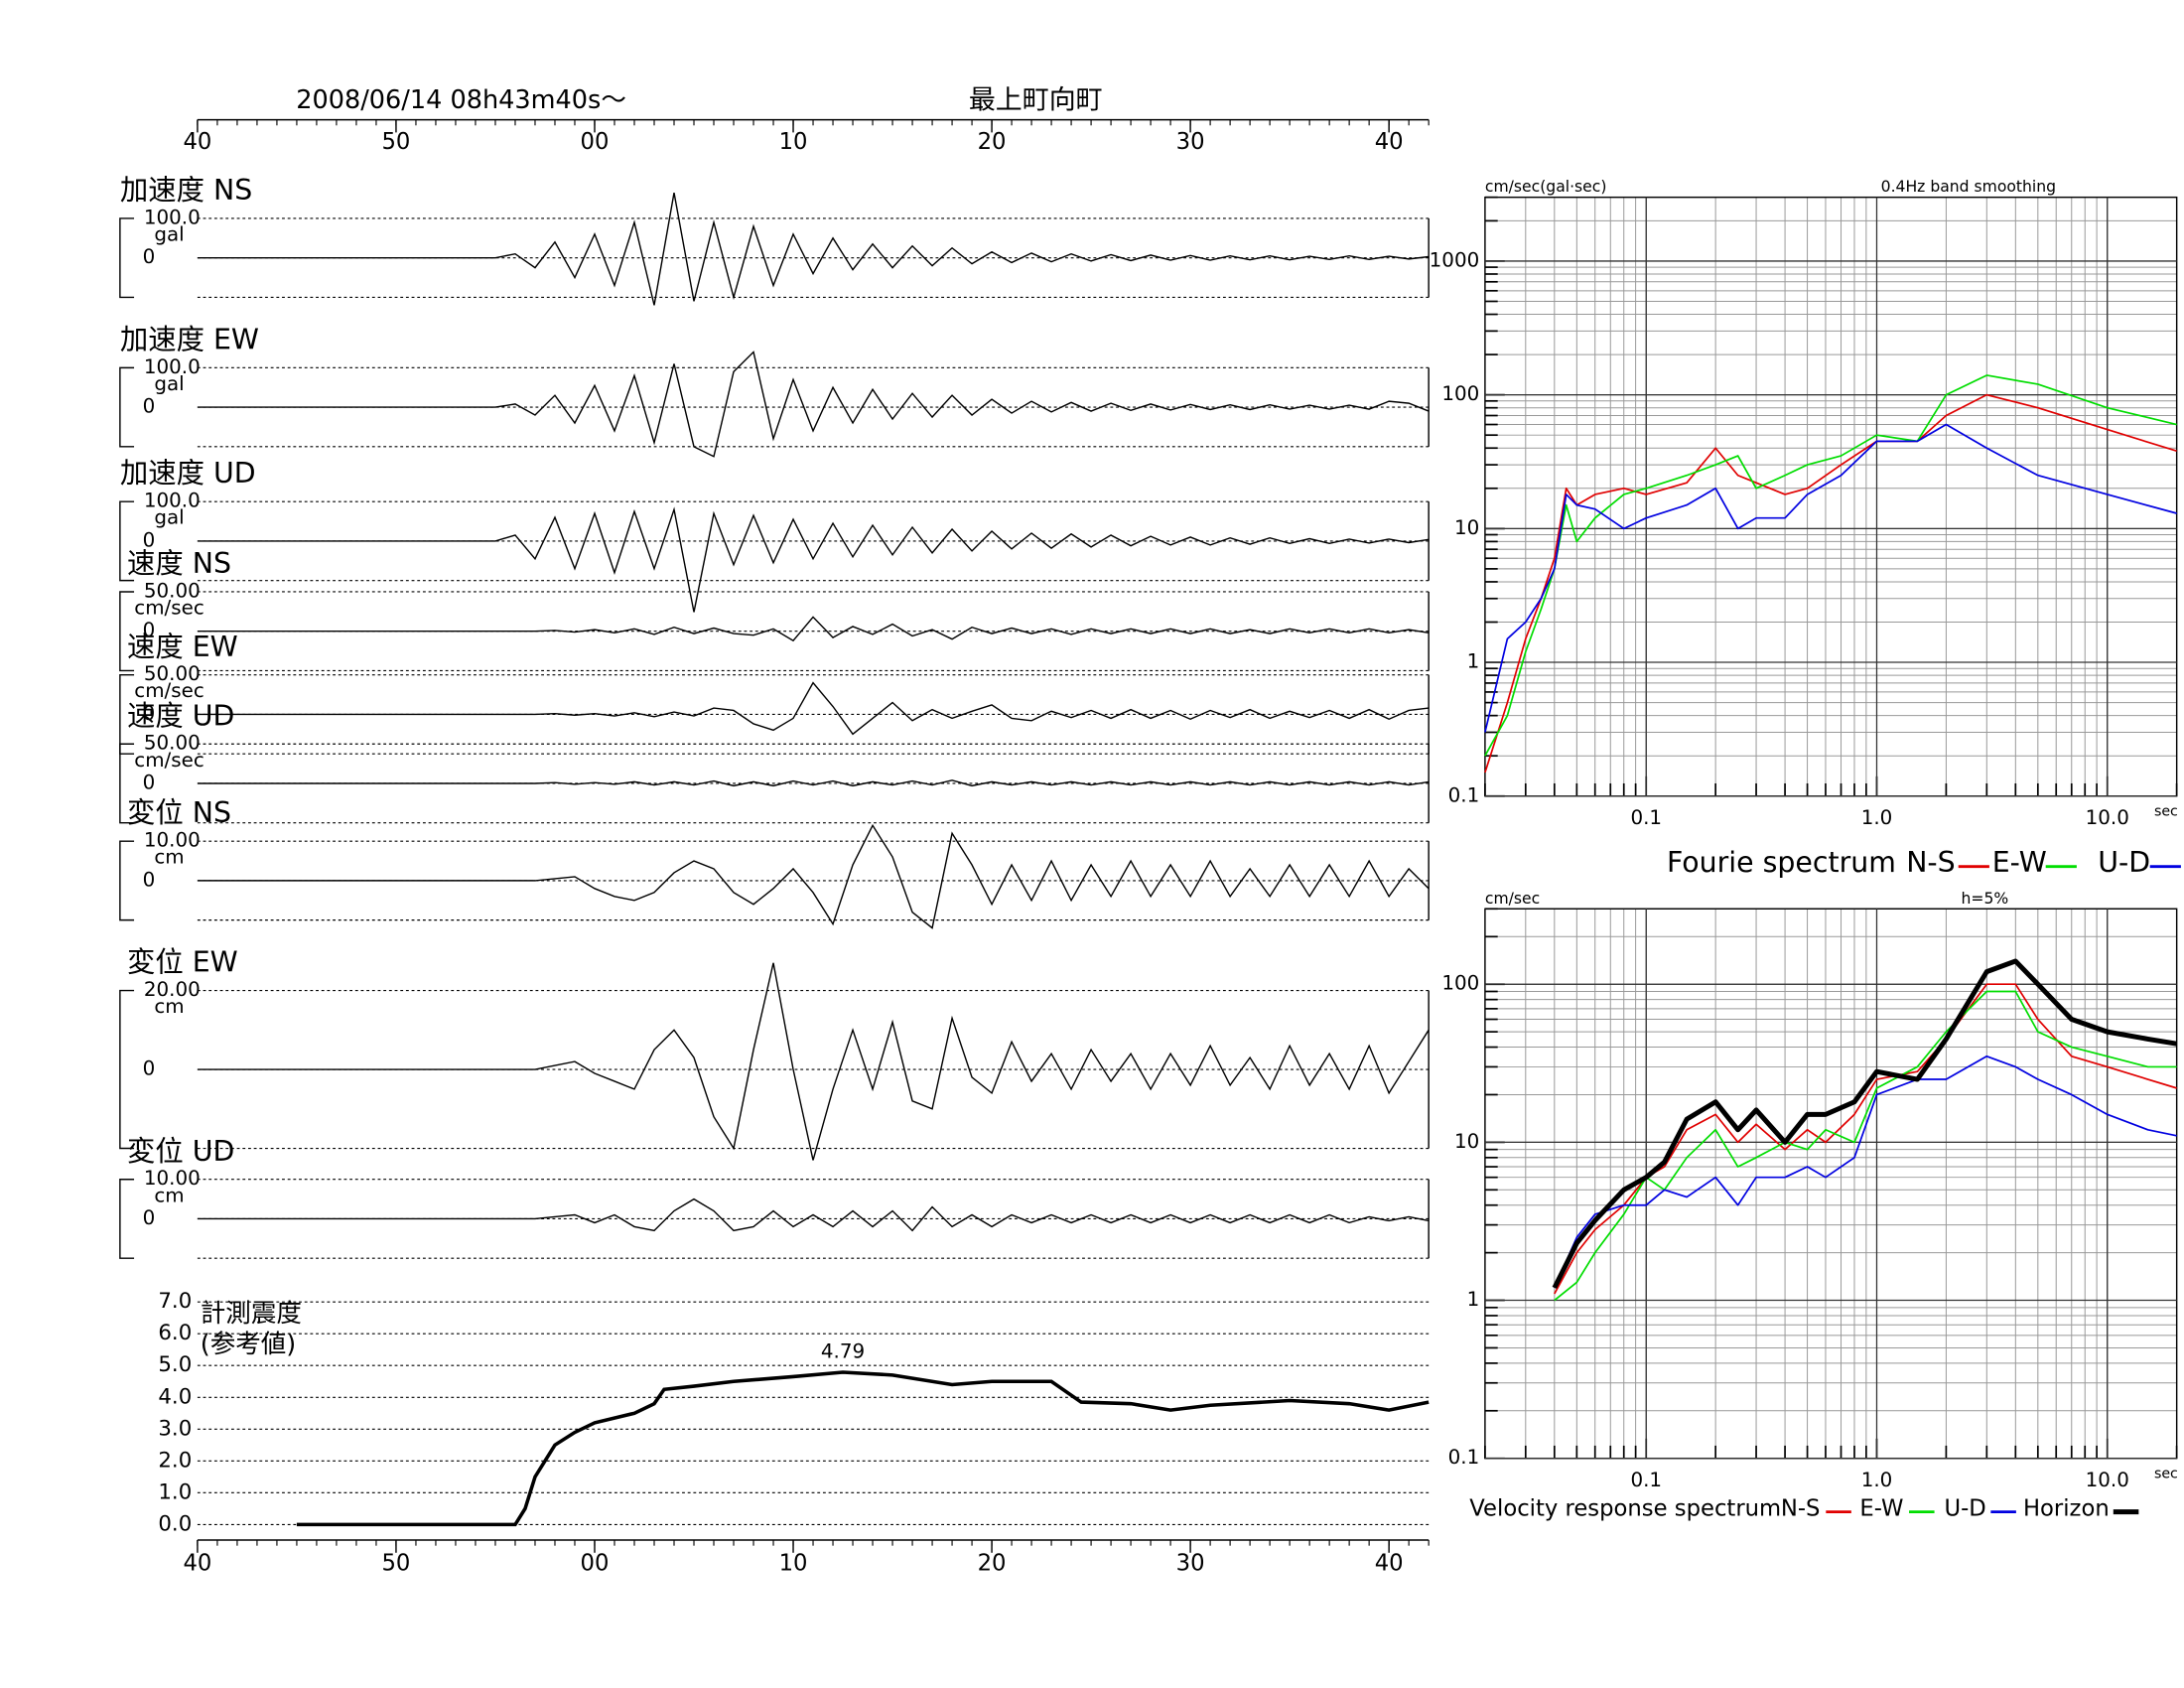  What do you see at coordinates (595, 142) in the screenshot?
I see `x-tick-label: 00` at bounding box center [595, 142].